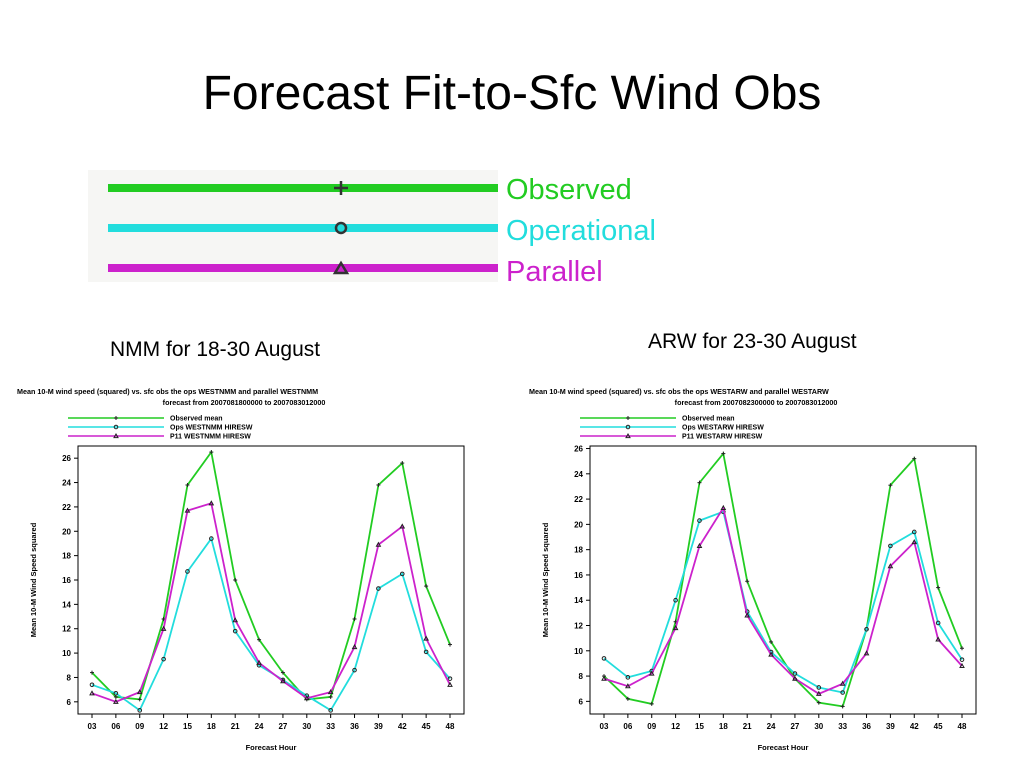  Describe the element at coordinates (722, 437) in the screenshot. I see `legend-entry: P11 WESTARW HIRESW` at that location.